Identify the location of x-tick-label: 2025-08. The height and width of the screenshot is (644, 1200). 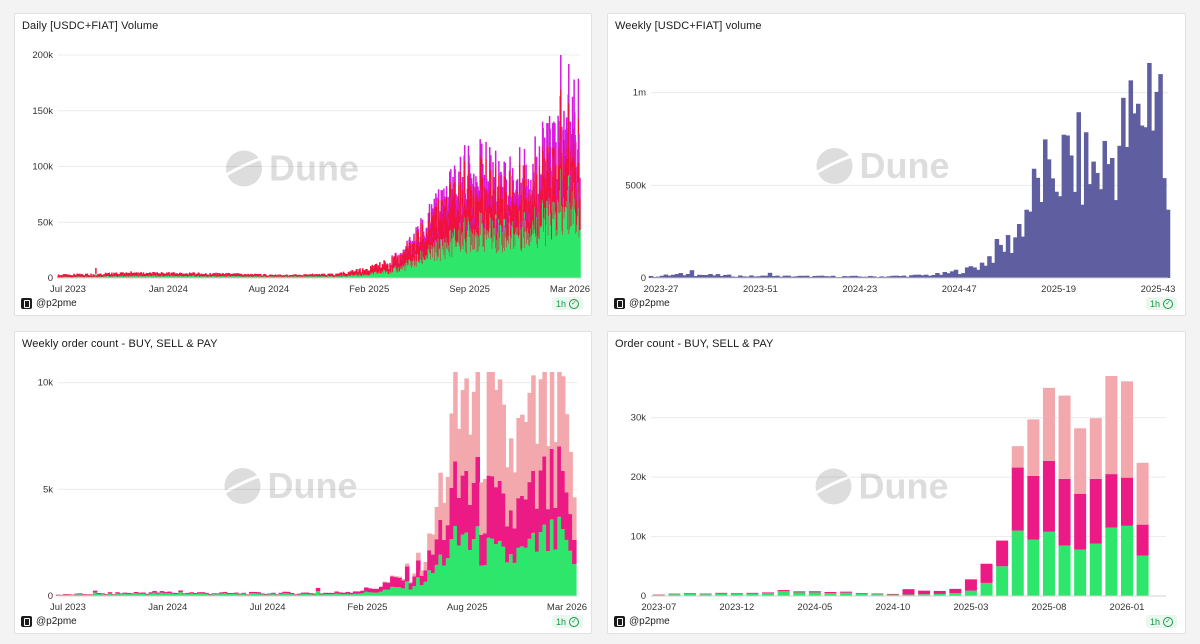
(1049, 607).